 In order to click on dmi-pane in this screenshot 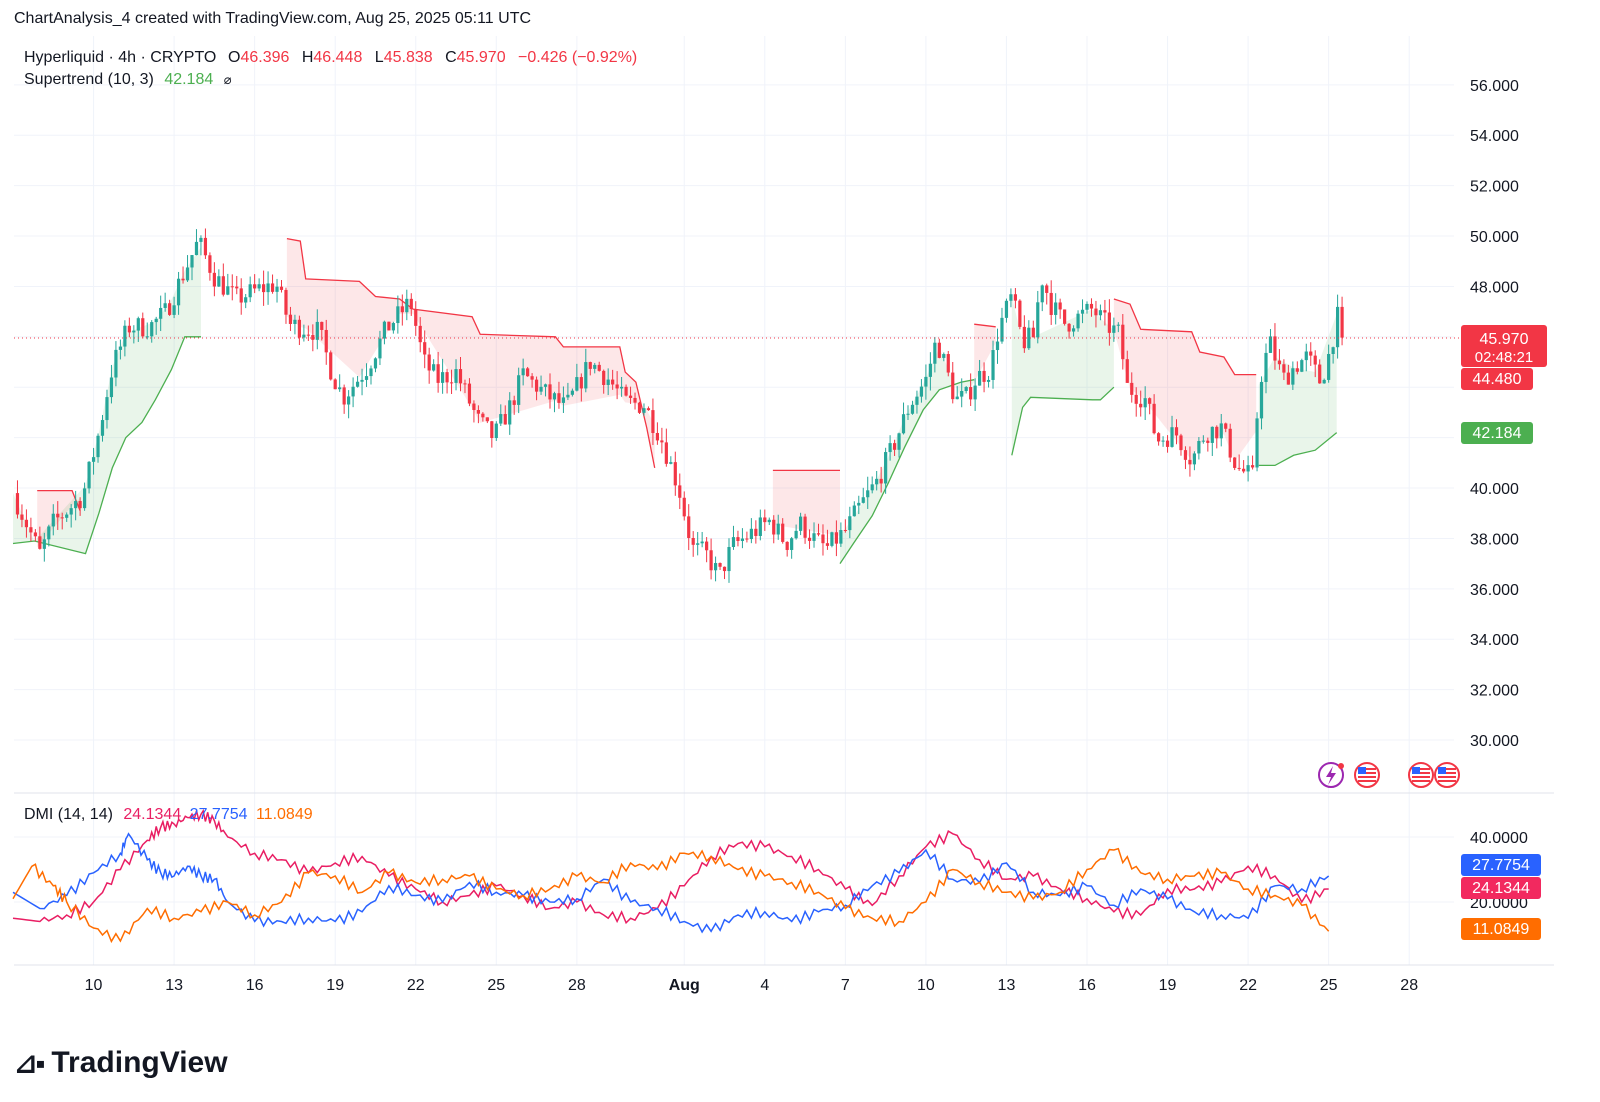, I will do `click(671, 876)`.